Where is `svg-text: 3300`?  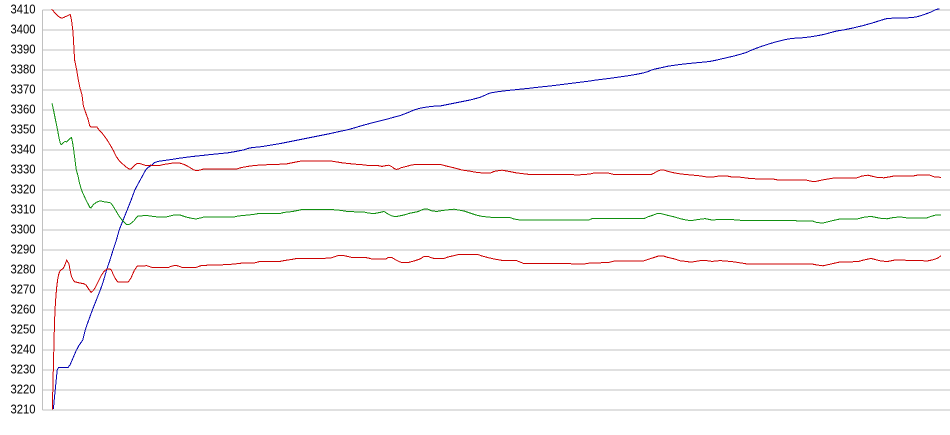
svg-text: 3300 is located at coordinates (23, 228).